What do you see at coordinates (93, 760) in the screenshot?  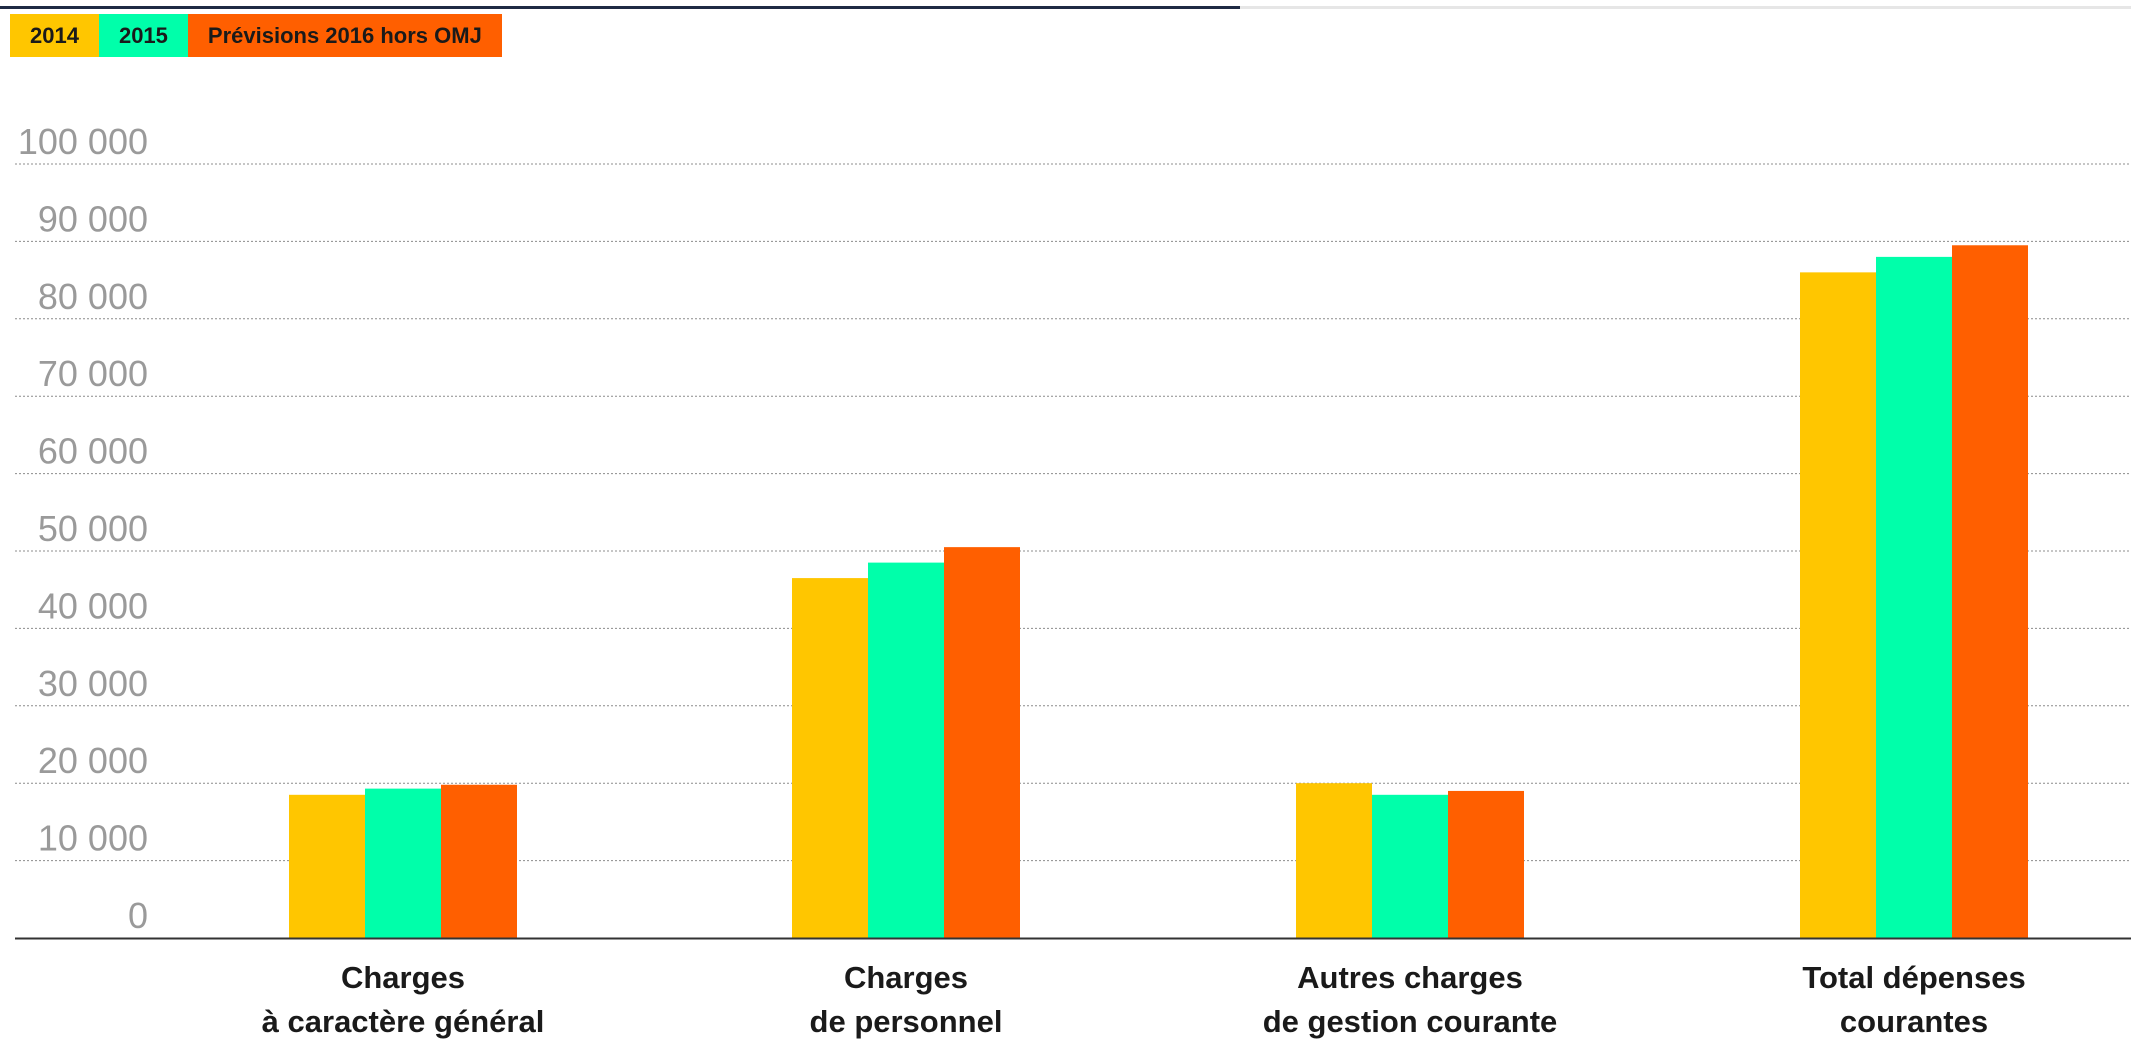 I see `y-tick-label: 20 000` at bounding box center [93, 760].